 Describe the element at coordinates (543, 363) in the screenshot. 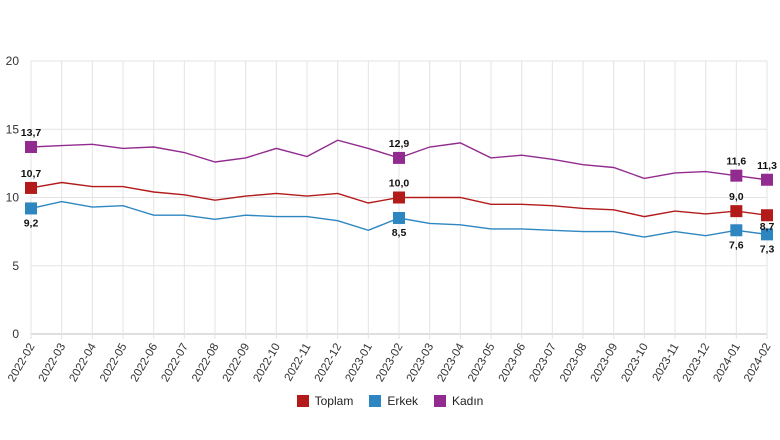

I see `x-tick-label: 2023-07` at that location.